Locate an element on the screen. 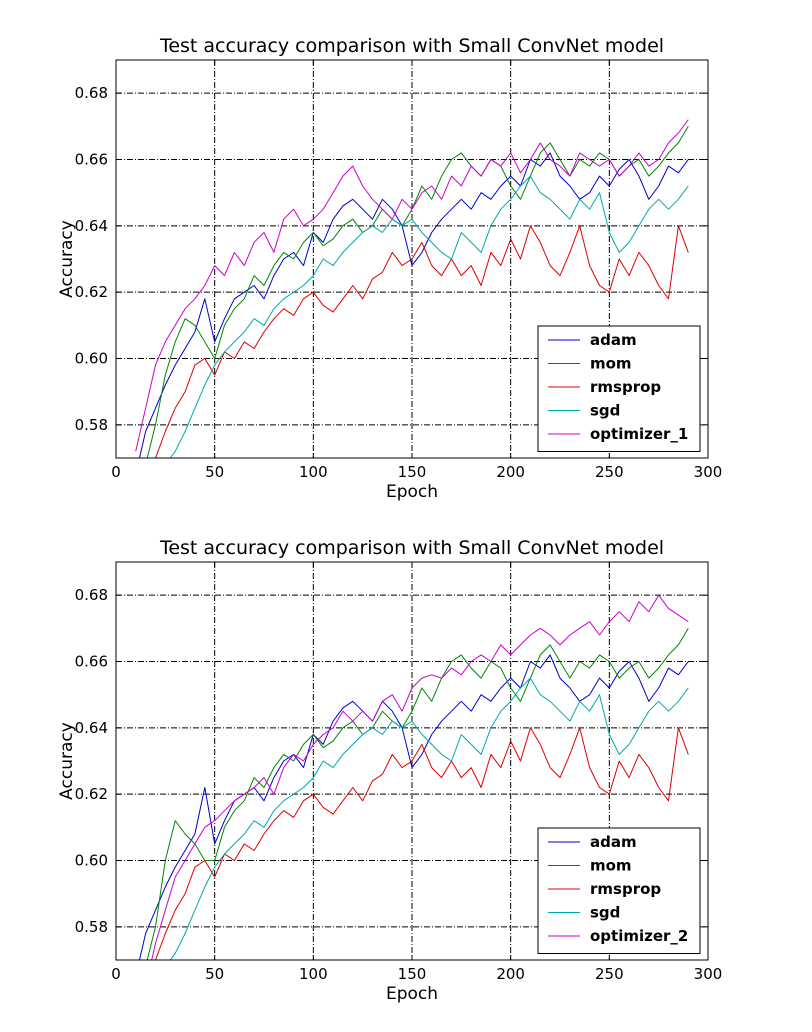 The height and width of the screenshot is (1032, 812). legend: adam mom rmsprop sgd optimizer_2 is located at coordinates (619, 890).